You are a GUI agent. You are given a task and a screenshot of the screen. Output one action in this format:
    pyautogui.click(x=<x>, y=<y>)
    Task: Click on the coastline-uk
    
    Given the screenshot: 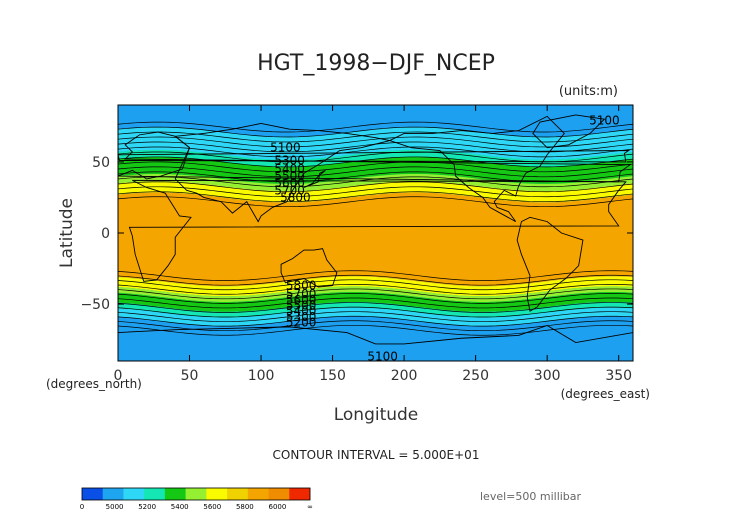 What is the action you would take?
    pyautogui.click(x=374, y=156)
    